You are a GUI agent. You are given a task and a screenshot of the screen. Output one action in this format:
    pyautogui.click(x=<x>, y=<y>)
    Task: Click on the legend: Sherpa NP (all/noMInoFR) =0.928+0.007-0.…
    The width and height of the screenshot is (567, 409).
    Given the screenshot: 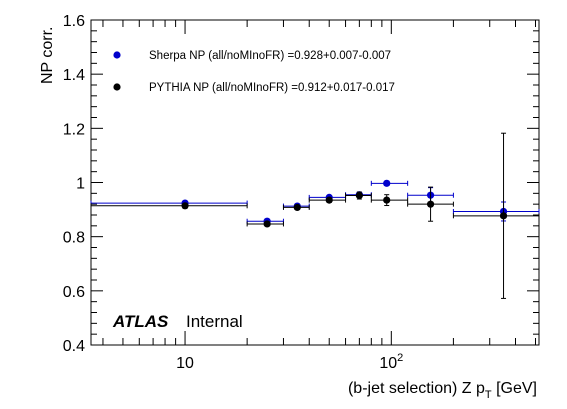 What is the action you would take?
    pyautogui.click(x=254, y=72)
    